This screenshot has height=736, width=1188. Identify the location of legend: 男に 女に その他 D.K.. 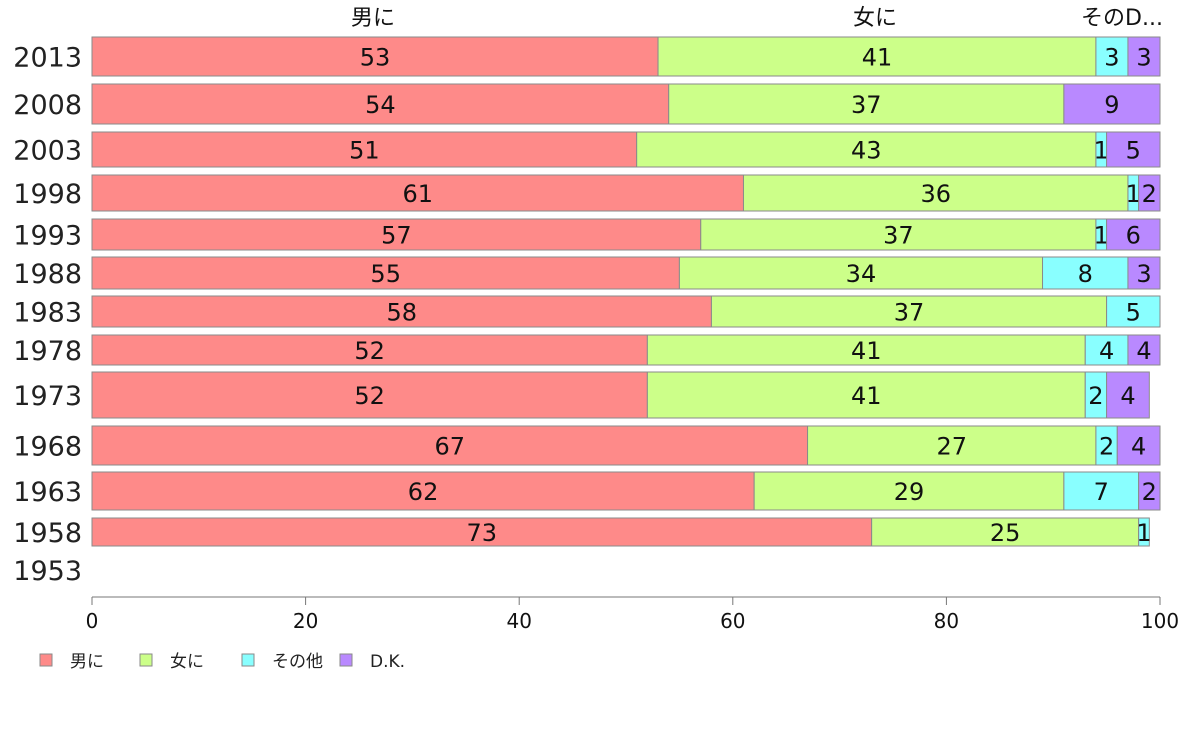
(222, 662).